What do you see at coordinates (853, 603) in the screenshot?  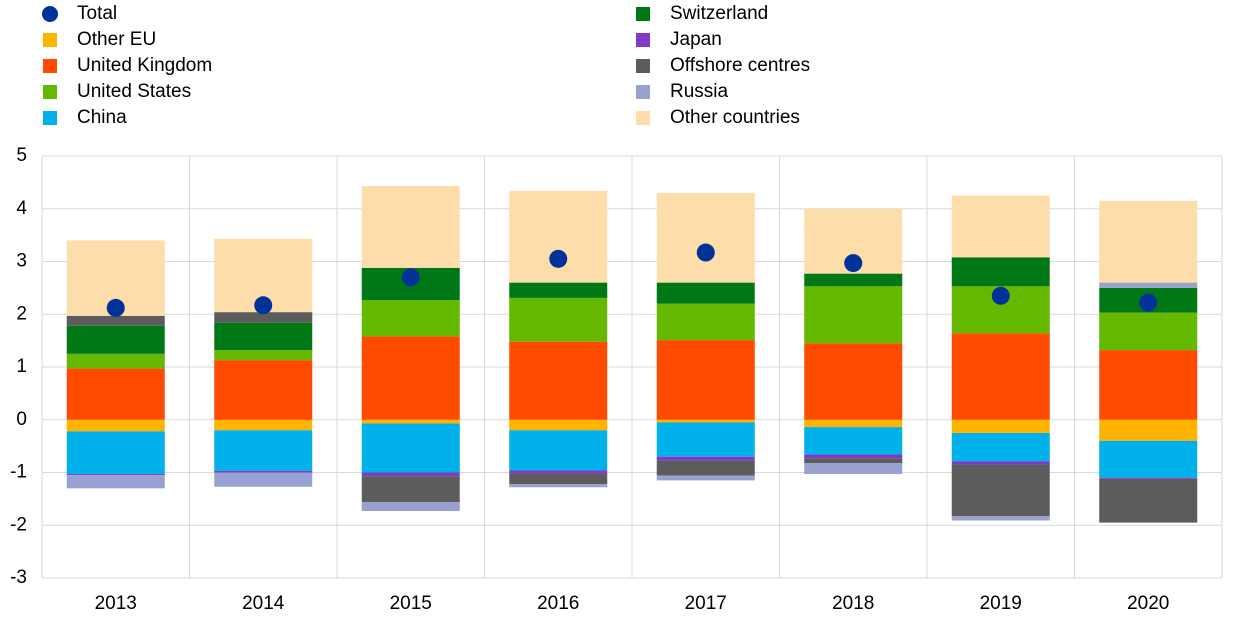 I see `x-tick-label: 2018` at bounding box center [853, 603].